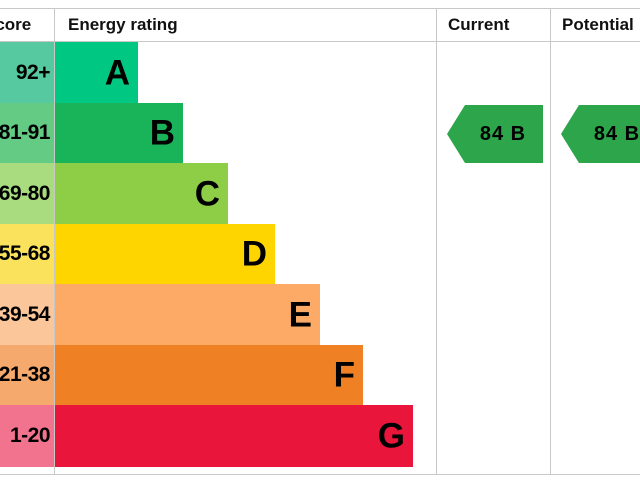 This screenshot has width=640, height=480. Describe the element at coordinates (391, 436) in the screenshot. I see `band-letter: G` at that location.